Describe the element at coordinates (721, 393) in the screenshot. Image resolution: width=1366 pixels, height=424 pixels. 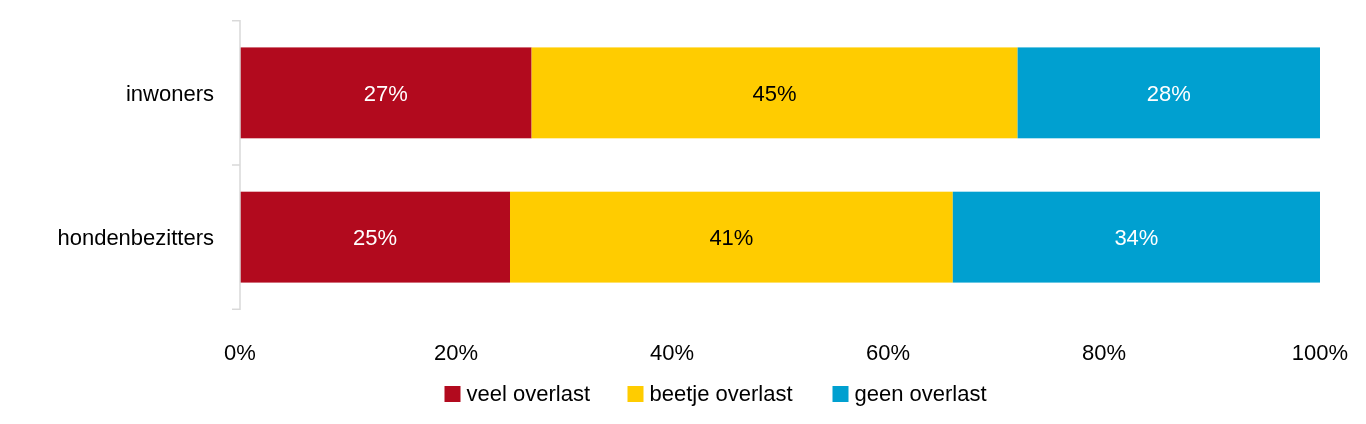
I see `legend-label: beetje overlast` at that location.